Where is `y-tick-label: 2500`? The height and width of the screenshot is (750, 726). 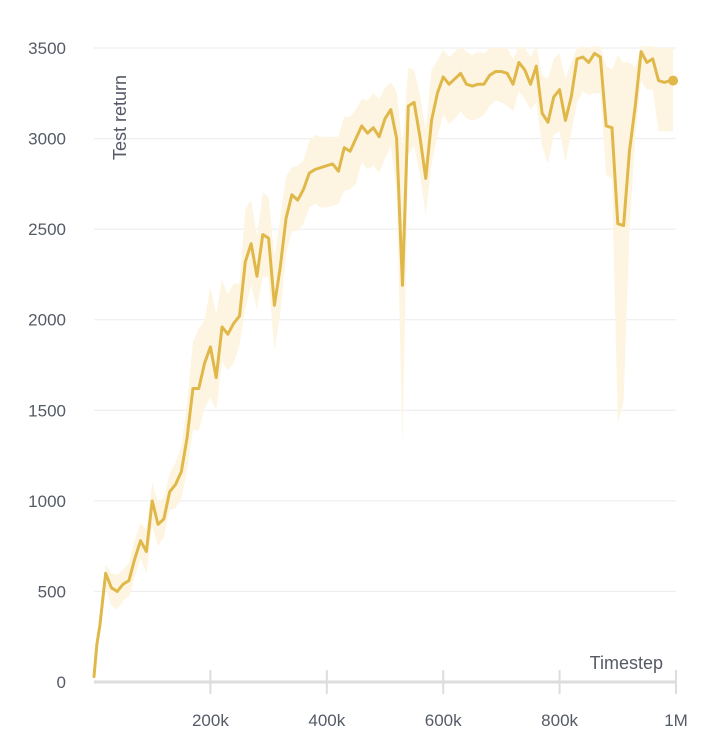
y-tick-label: 2500 is located at coordinates (47, 229).